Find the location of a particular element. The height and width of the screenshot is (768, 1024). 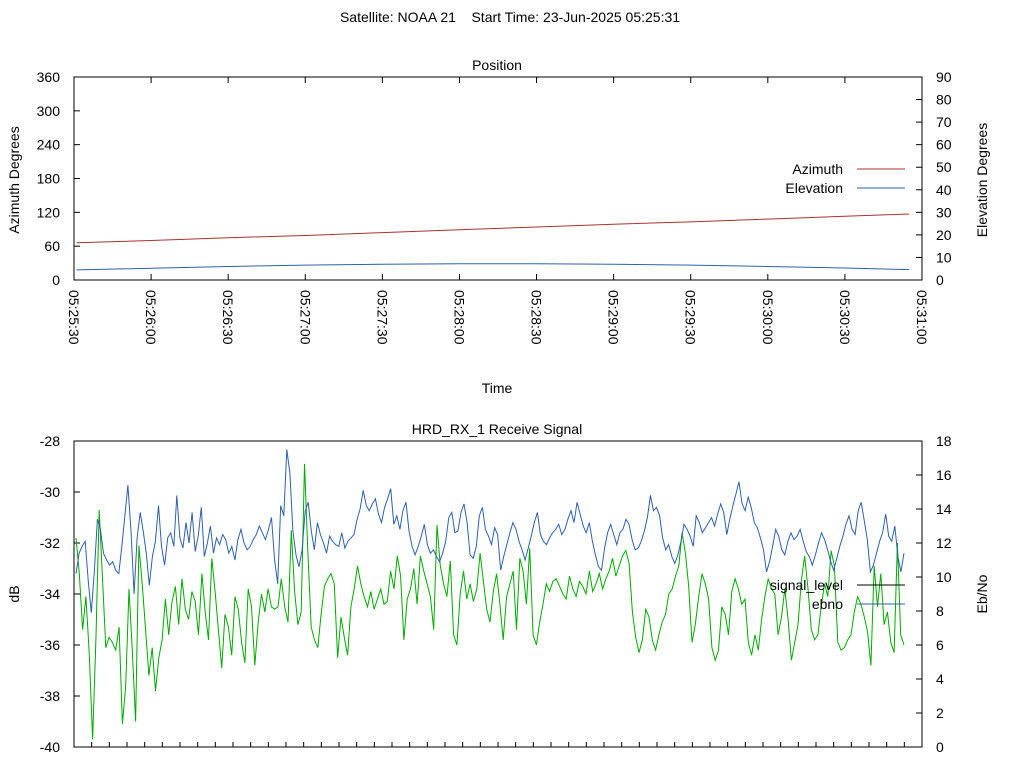

legend-label-signal-level: signal_level is located at coordinates (806, 585).